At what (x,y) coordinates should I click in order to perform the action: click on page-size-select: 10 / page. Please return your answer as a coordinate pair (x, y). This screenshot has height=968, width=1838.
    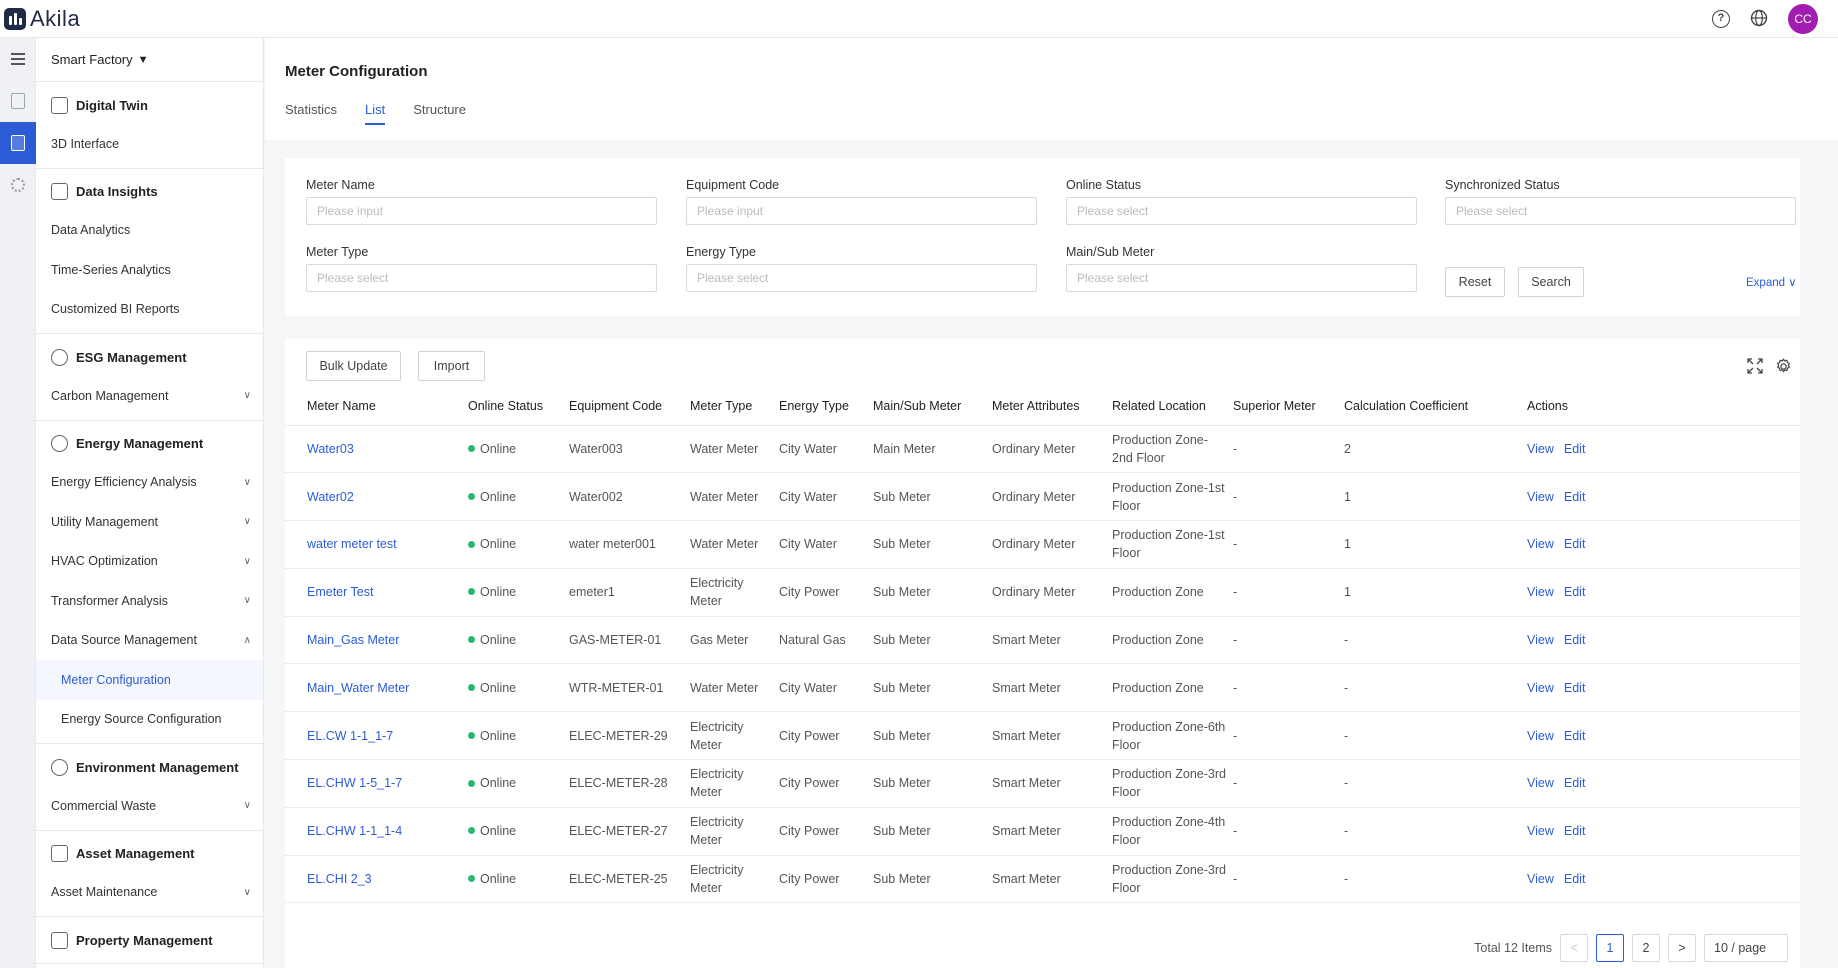
    Looking at the image, I should click on (1746, 948).